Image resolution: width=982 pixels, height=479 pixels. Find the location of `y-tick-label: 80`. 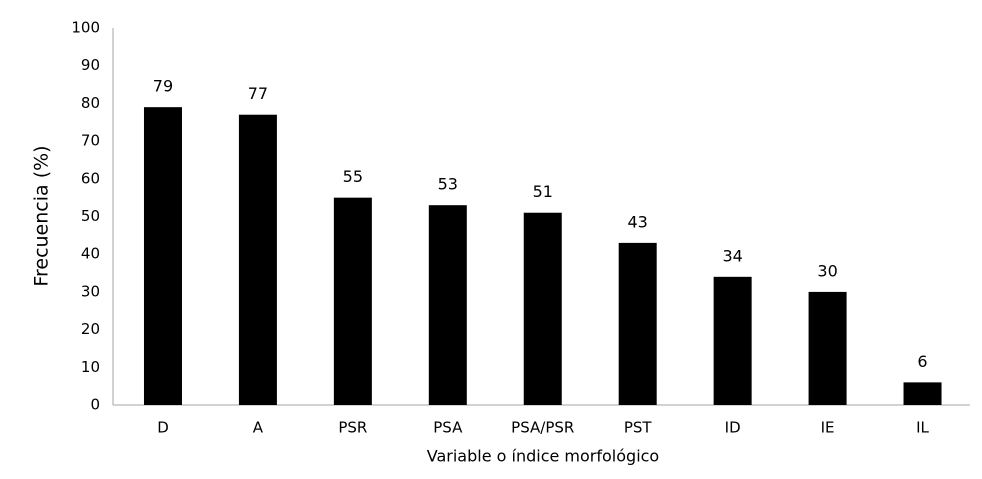

y-tick-label: 80 is located at coordinates (90, 103).